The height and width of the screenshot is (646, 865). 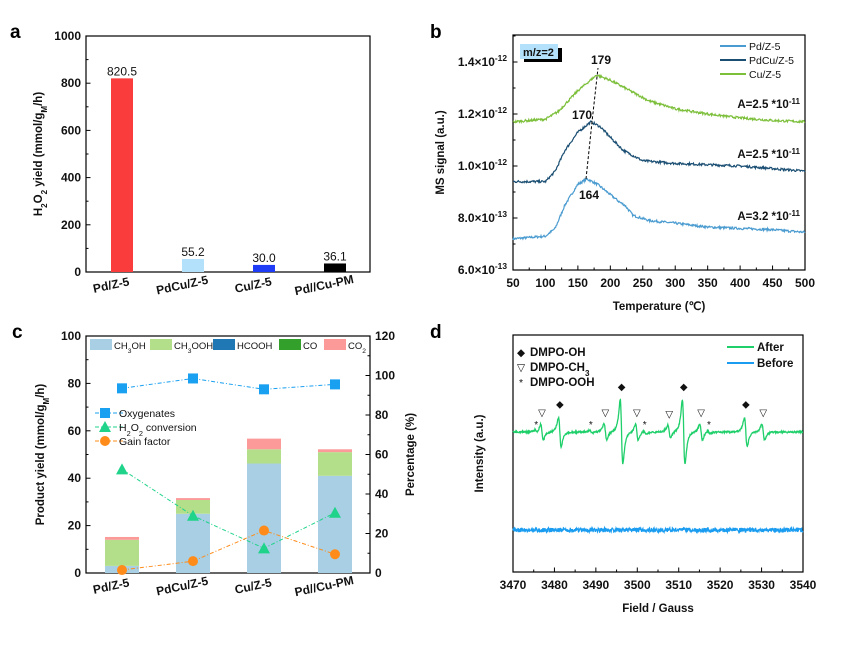 I want to click on y-tick-label-c: 0, so click(x=77, y=573).